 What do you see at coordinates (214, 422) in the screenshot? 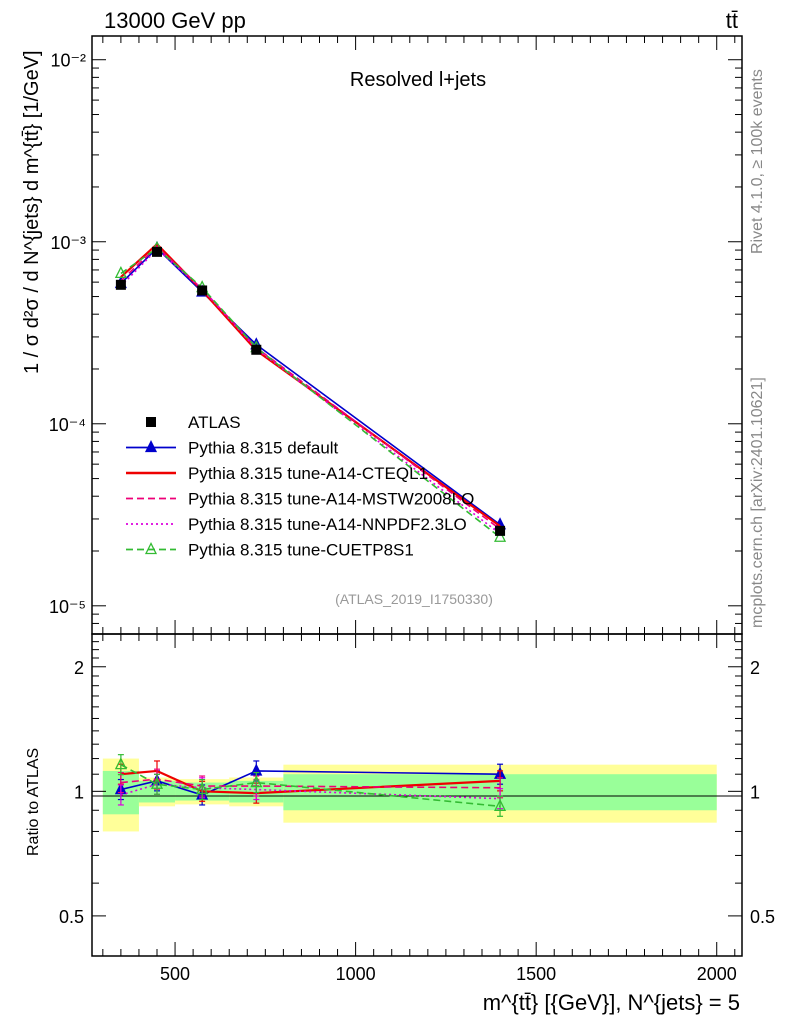
I see `legend-label: ATLAS` at bounding box center [214, 422].